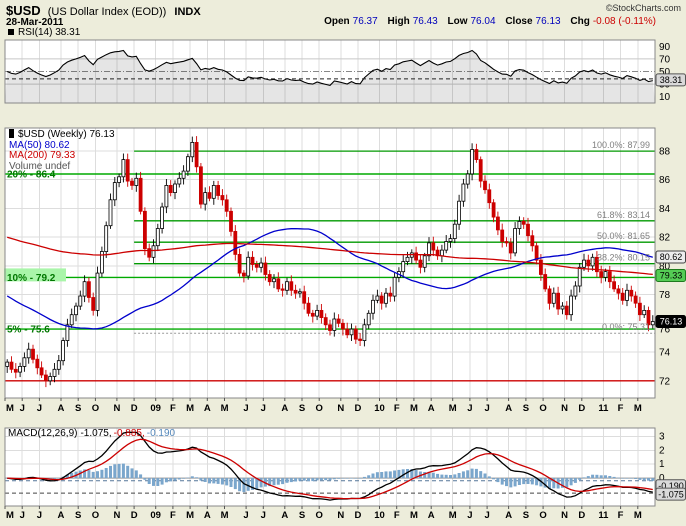 The height and width of the screenshot is (526, 686). What do you see at coordinates (621, 145) in the screenshot?
I see `fib-label: 100.0%: 87.99` at bounding box center [621, 145].